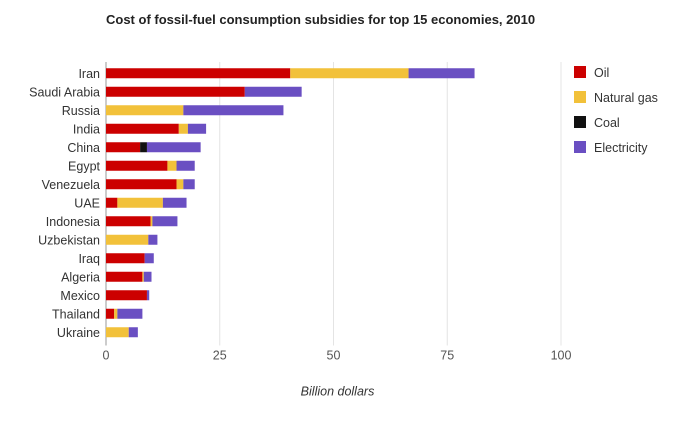 This screenshot has width=686, height=427. Describe the element at coordinates (273, 91) in the screenshot. I see `bar-saudi-arabia-electricity` at that location.